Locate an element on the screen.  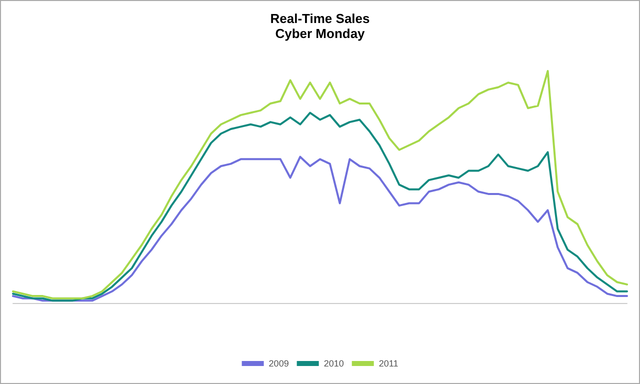
chart-title: Real-Time Sales is located at coordinates (320, 18).